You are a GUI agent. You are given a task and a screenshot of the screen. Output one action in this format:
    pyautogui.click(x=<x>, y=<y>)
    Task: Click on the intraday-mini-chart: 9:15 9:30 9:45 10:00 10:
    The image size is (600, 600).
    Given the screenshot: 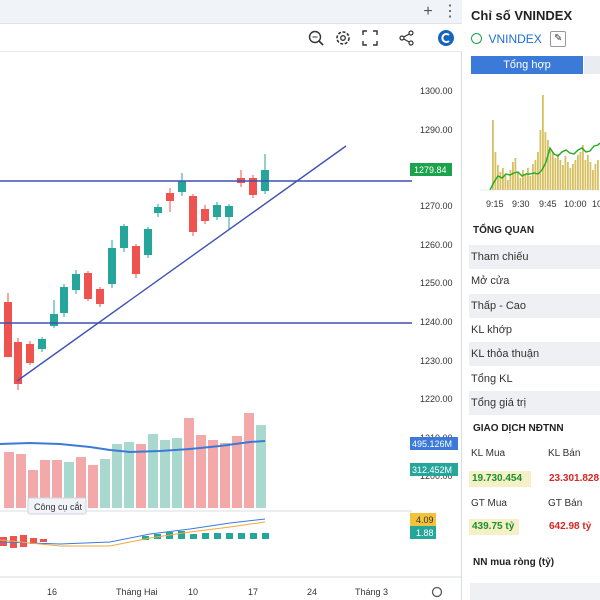 What is the action you would take?
    pyautogui.click(x=540, y=152)
    